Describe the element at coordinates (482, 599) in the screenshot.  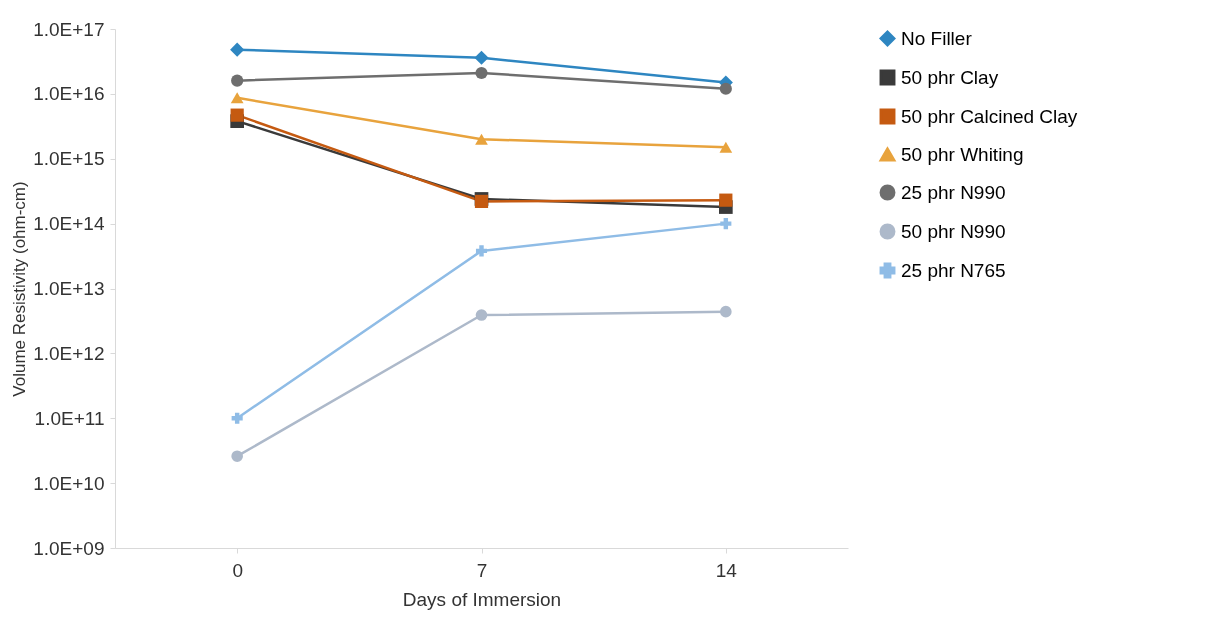
I see `x-axis-title: Days of Immersion` at that location.